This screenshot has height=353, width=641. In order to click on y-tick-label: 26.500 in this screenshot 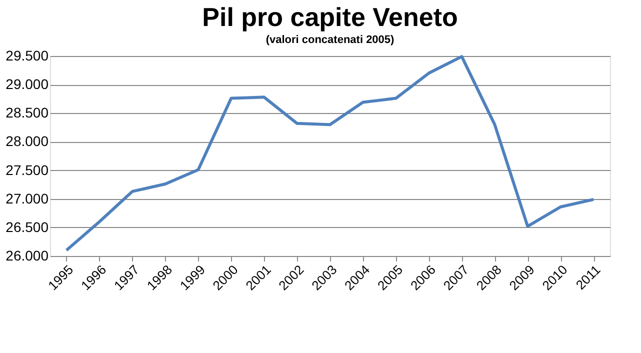, I will do `click(27, 226)`.